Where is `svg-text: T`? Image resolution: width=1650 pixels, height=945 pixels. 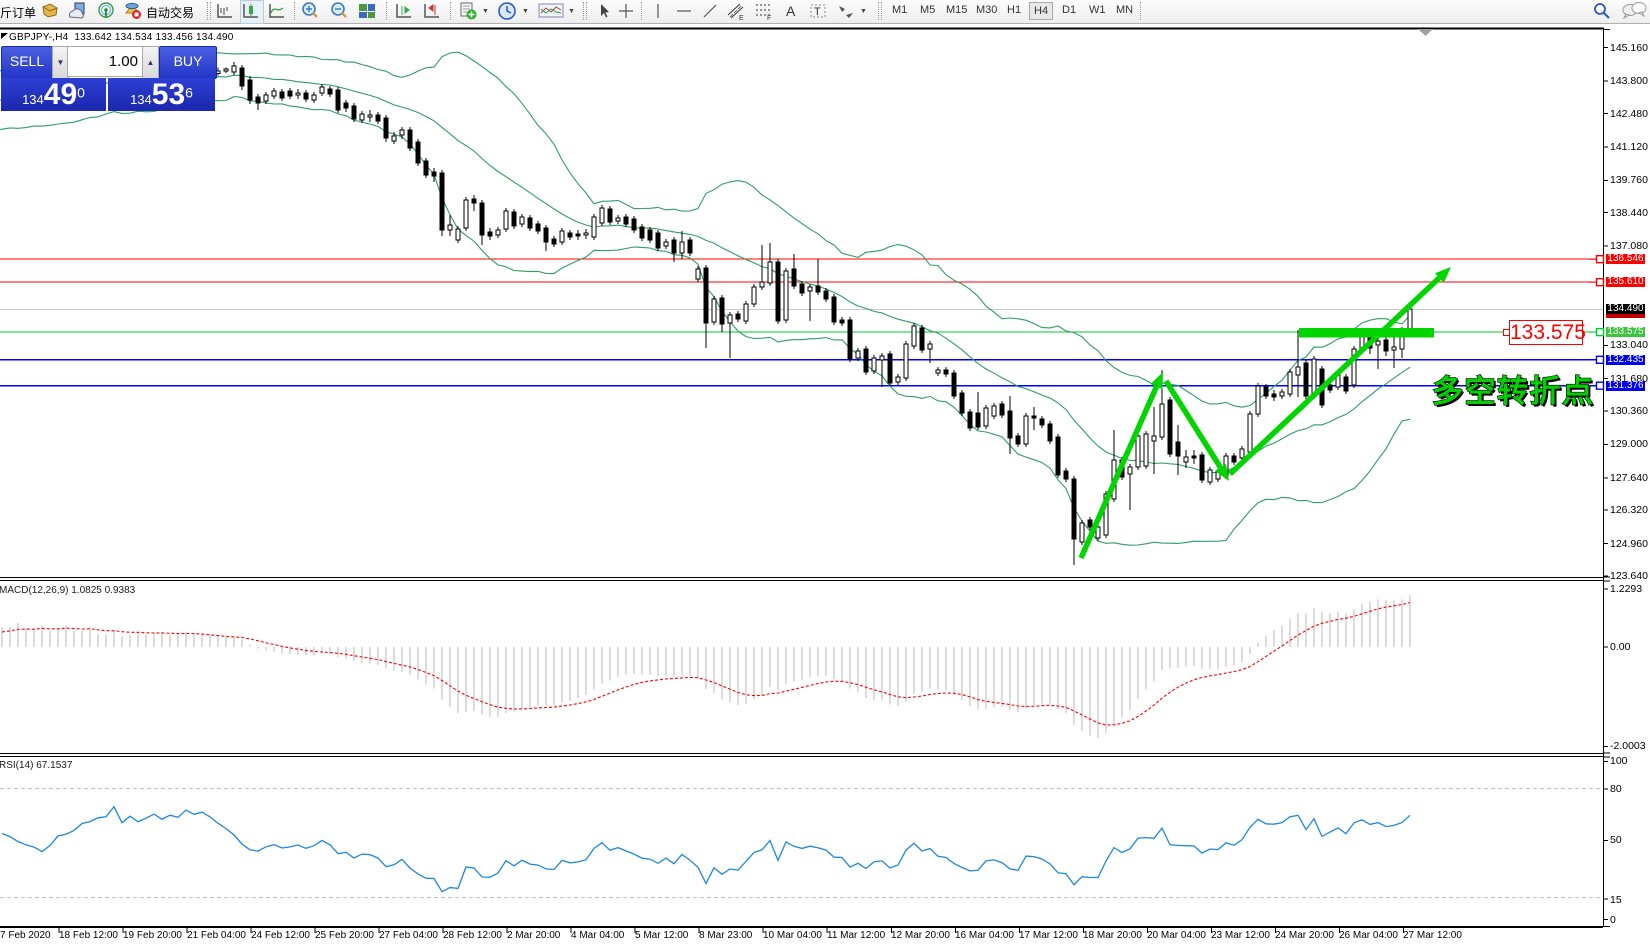 svg-text: T is located at coordinates (817, 12).